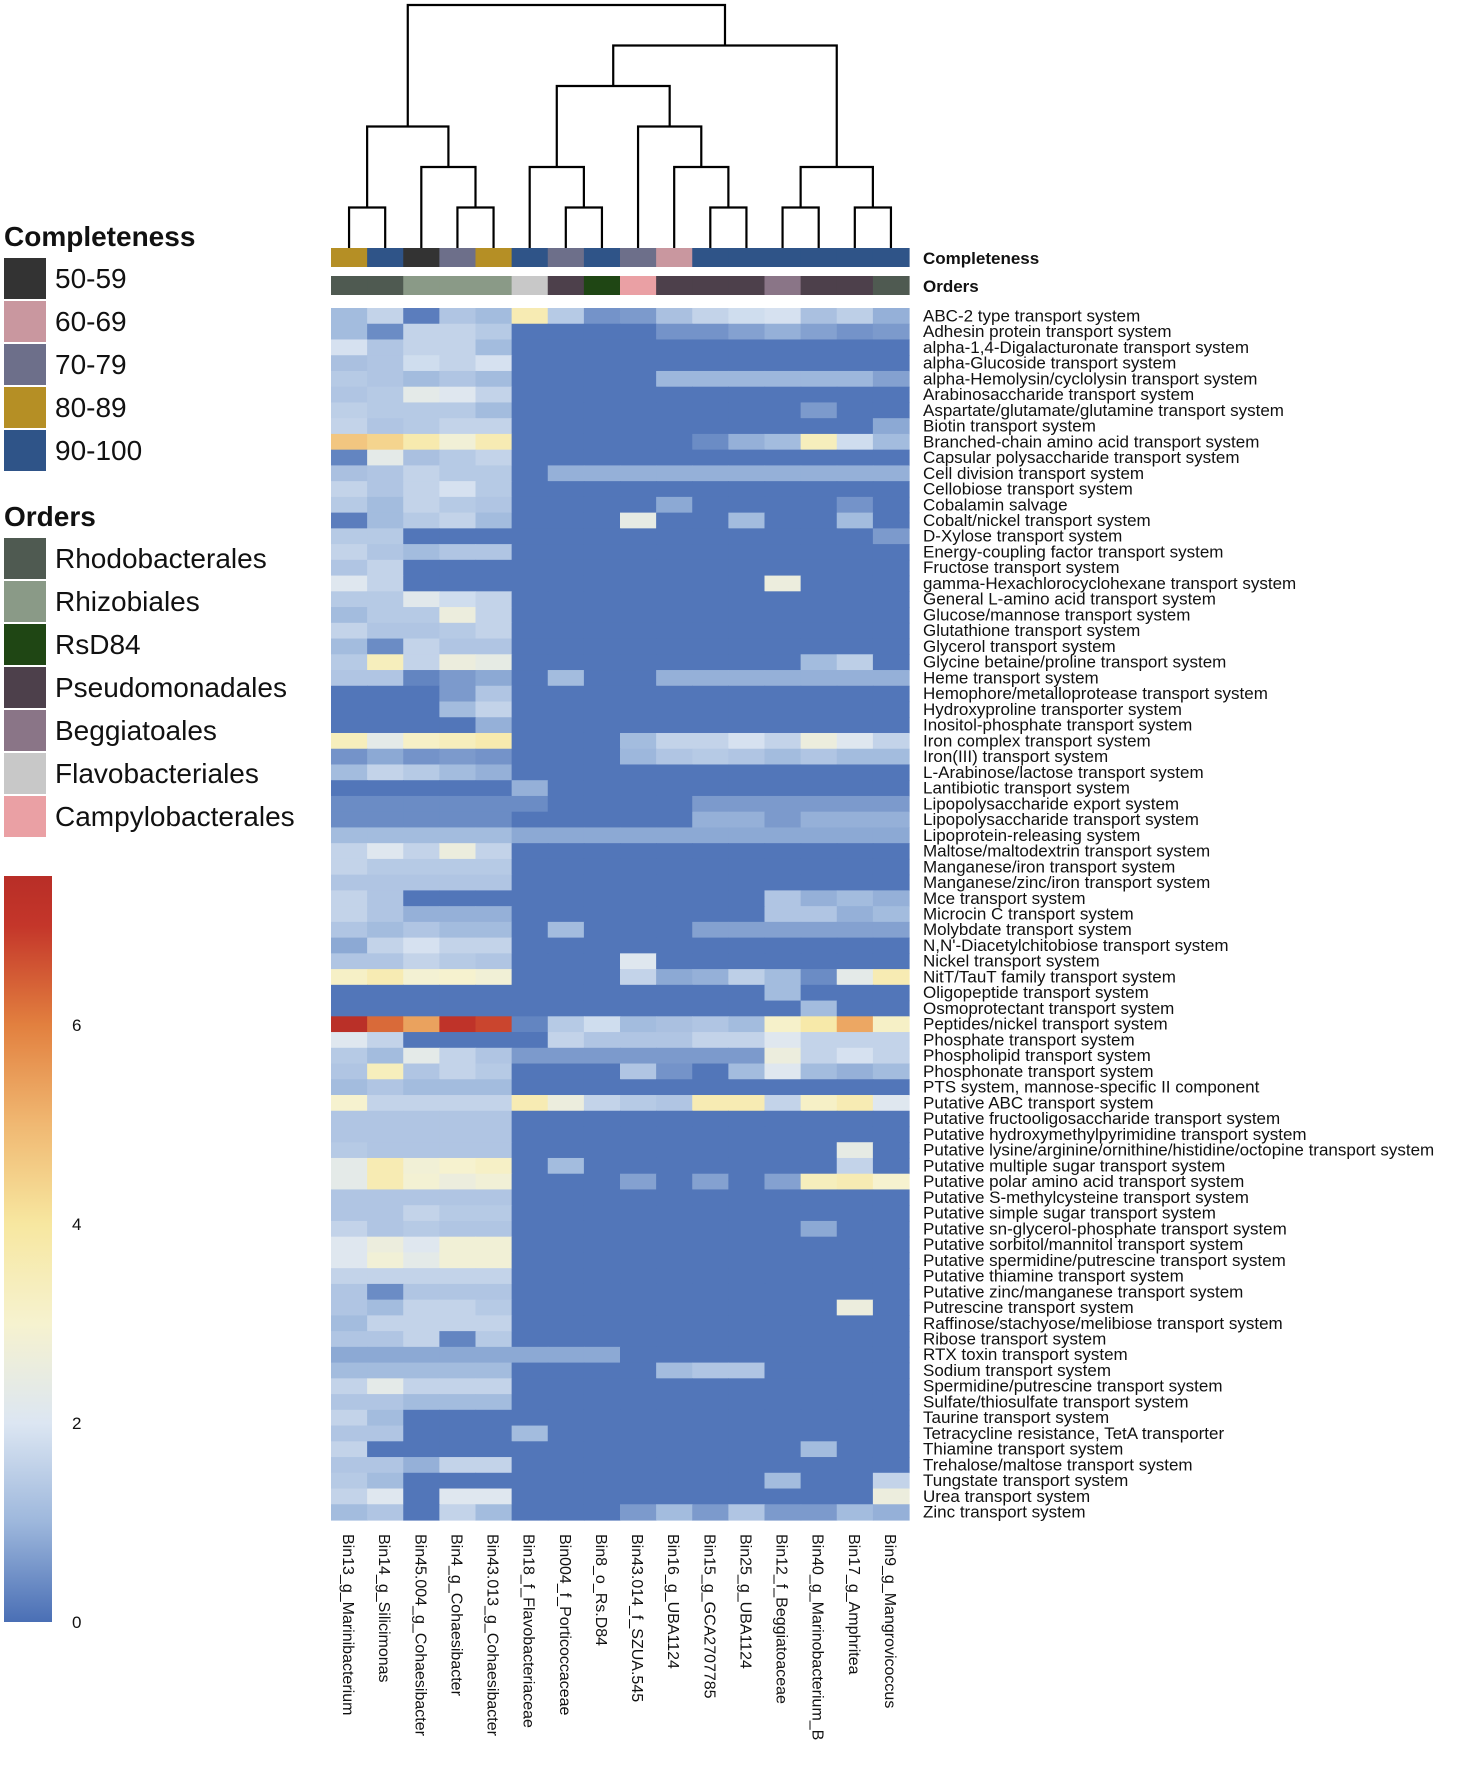 The image size is (1475, 1772). What do you see at coordinates (1063, 772) in the screenshot?
I see `row-label: L-Arabinose/lactose transport system` at bounding box center [1063, 772].